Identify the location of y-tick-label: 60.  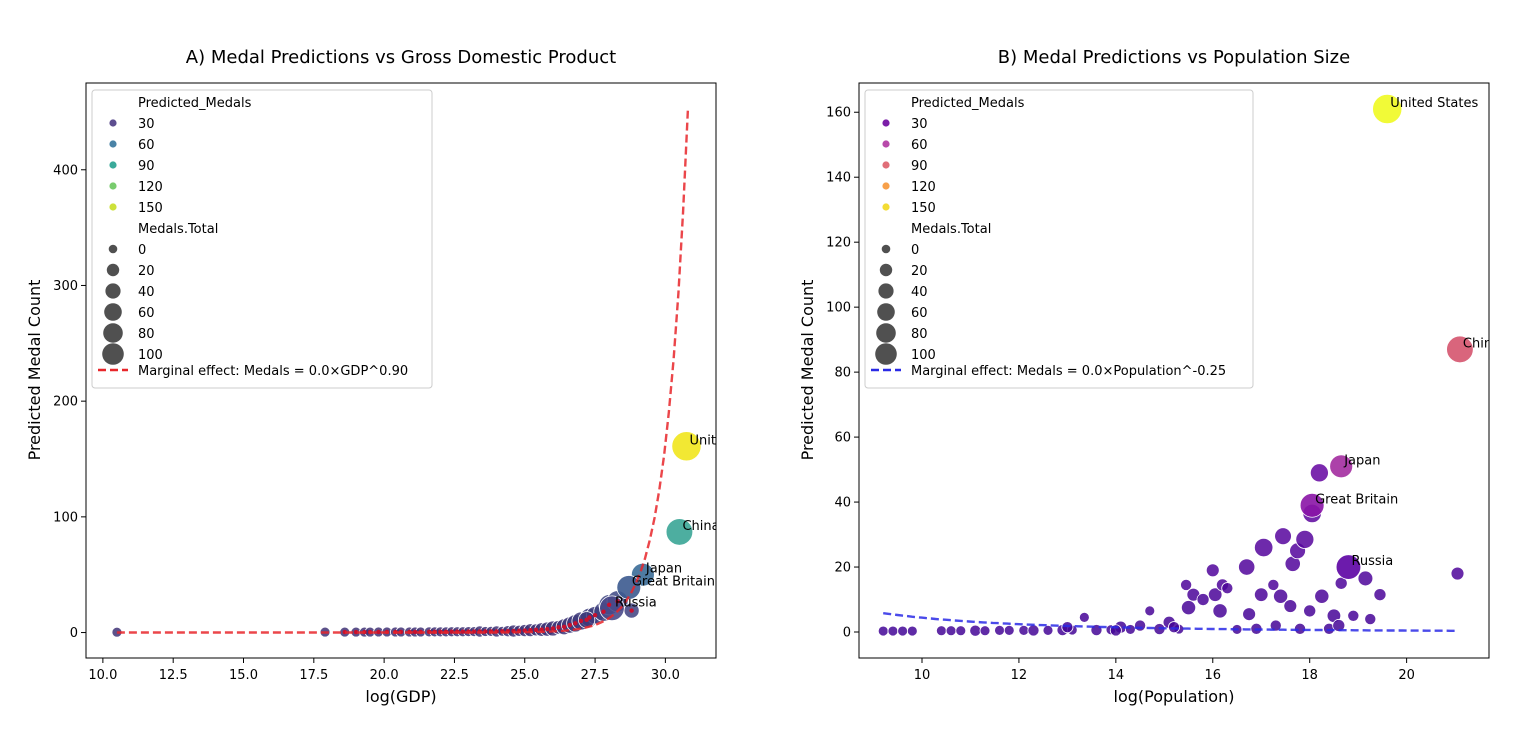
(842, 438).